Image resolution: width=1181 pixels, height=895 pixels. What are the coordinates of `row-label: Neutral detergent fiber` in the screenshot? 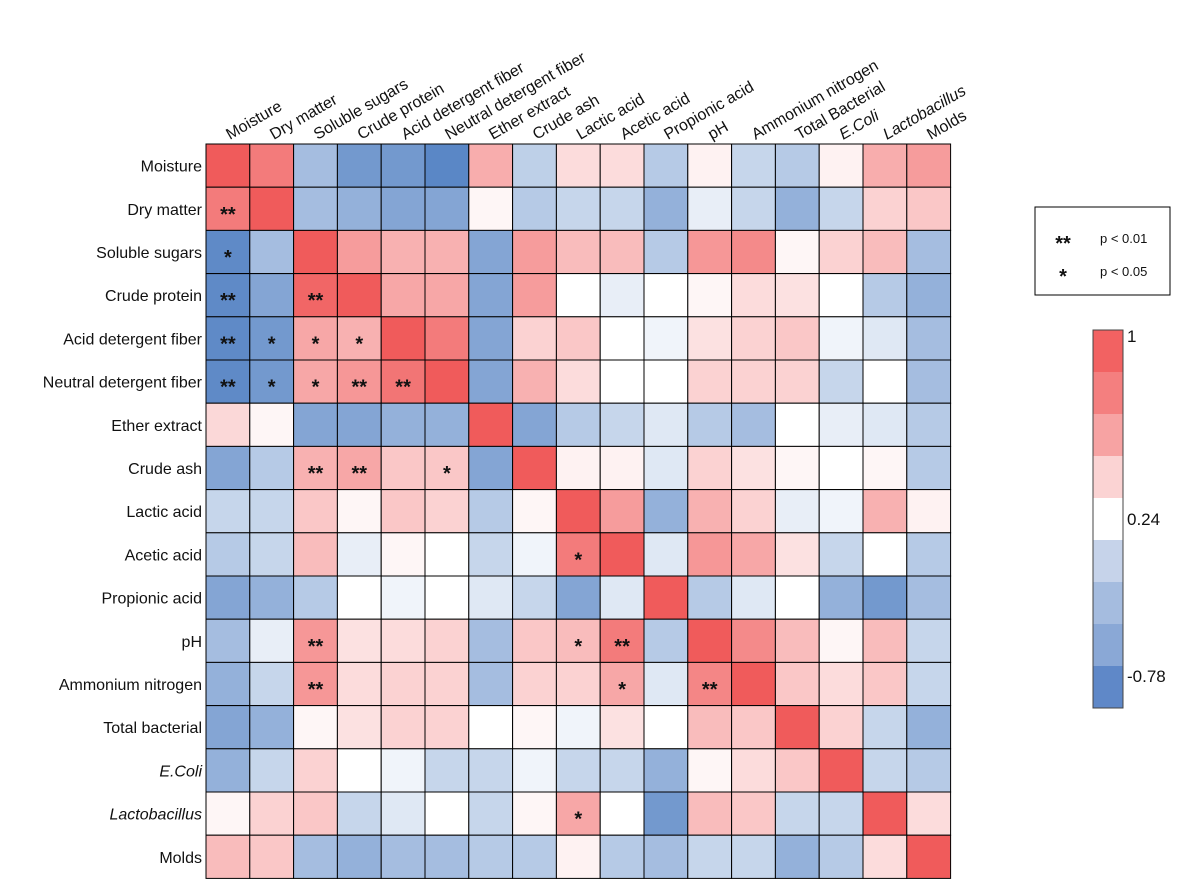 It's located at (123, 383).